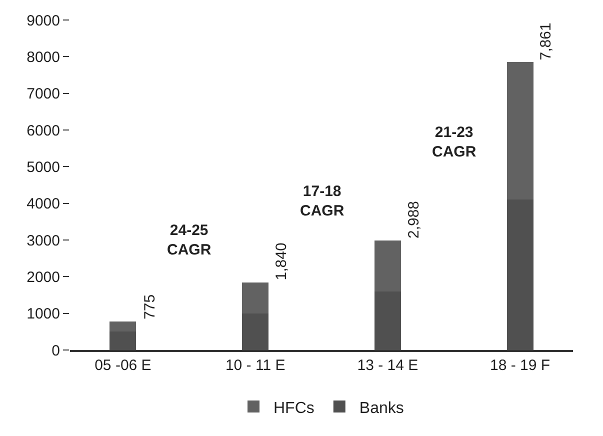  What do you see at coordinates (43, 314) in the screenshot?
I see `y-tick-label: 1000` at bounding box center [43, 314].